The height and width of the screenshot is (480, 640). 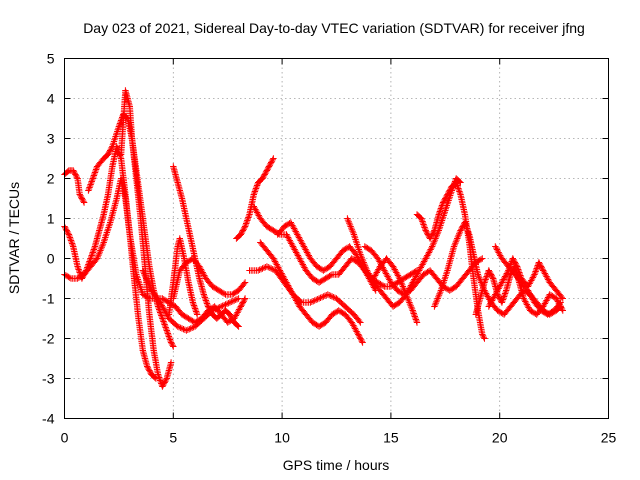 I want to click on x-tick-label: 10, so click(x=282, y=438).